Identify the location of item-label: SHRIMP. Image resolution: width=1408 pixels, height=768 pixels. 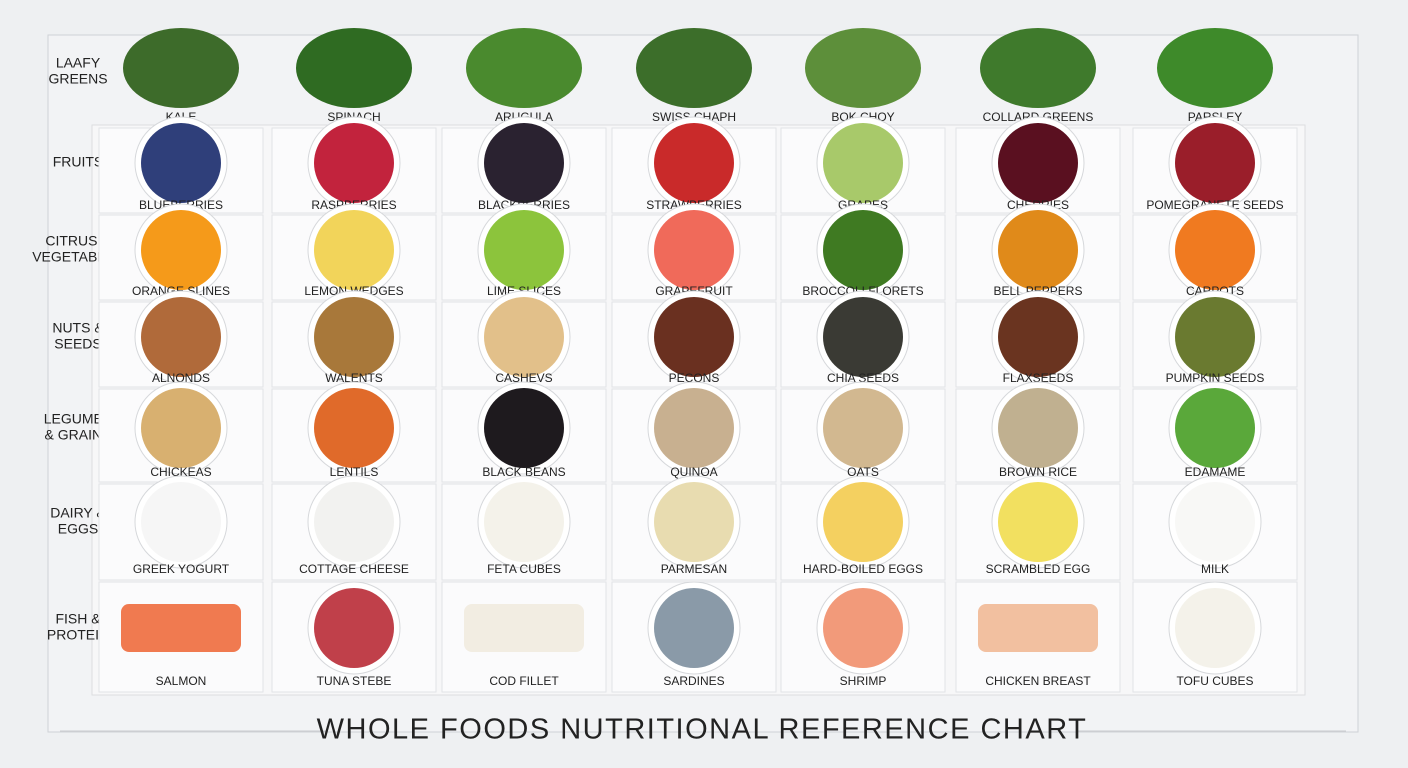
(863, 681).